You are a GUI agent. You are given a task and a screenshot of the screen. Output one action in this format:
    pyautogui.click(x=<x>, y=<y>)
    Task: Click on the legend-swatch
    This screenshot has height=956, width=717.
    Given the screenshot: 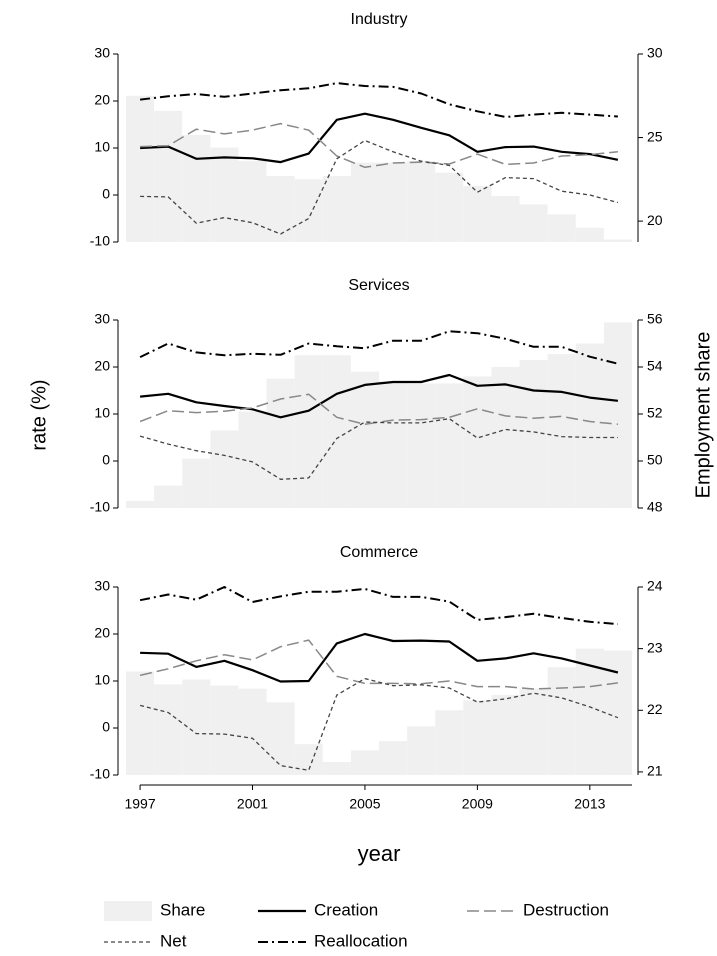 What is the action you would take?
    pyautogui.click(x=128, y=911)
    